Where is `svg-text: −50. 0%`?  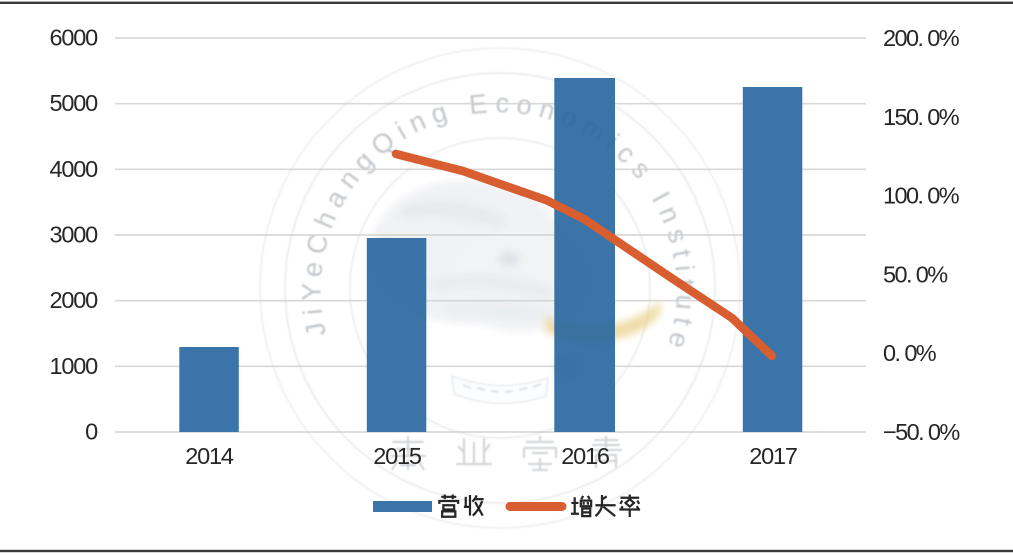 svg-text: −50. 0% is located at coordinates (921, 432).